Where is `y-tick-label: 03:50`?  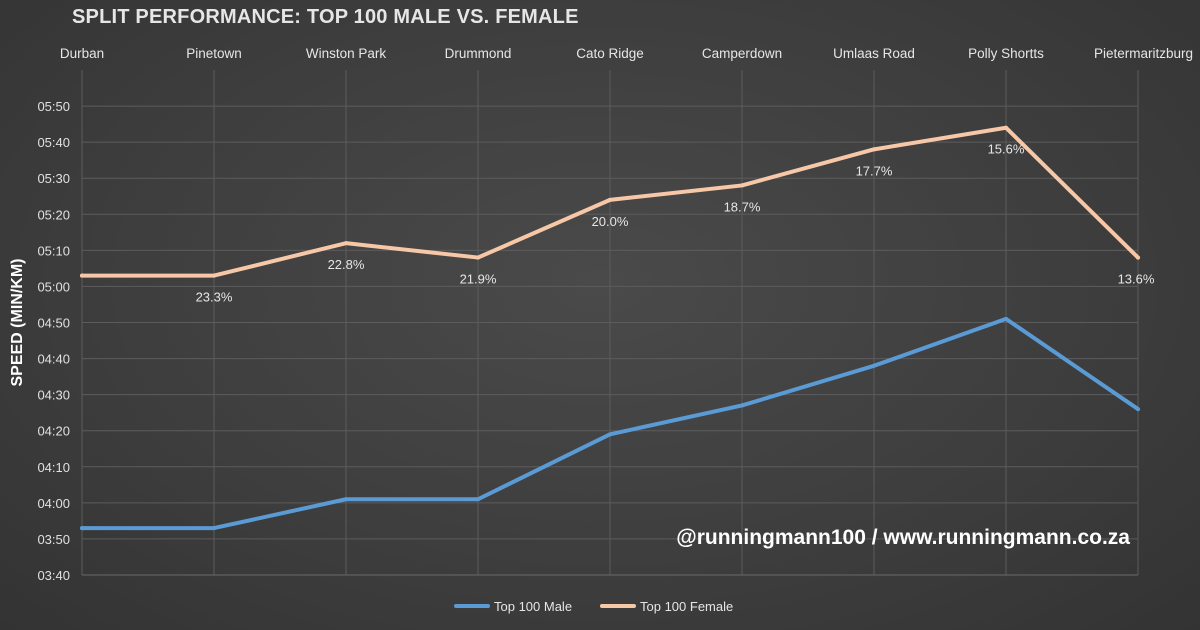 y-tick-label: 03:50 is located at coordinates (53, 539).